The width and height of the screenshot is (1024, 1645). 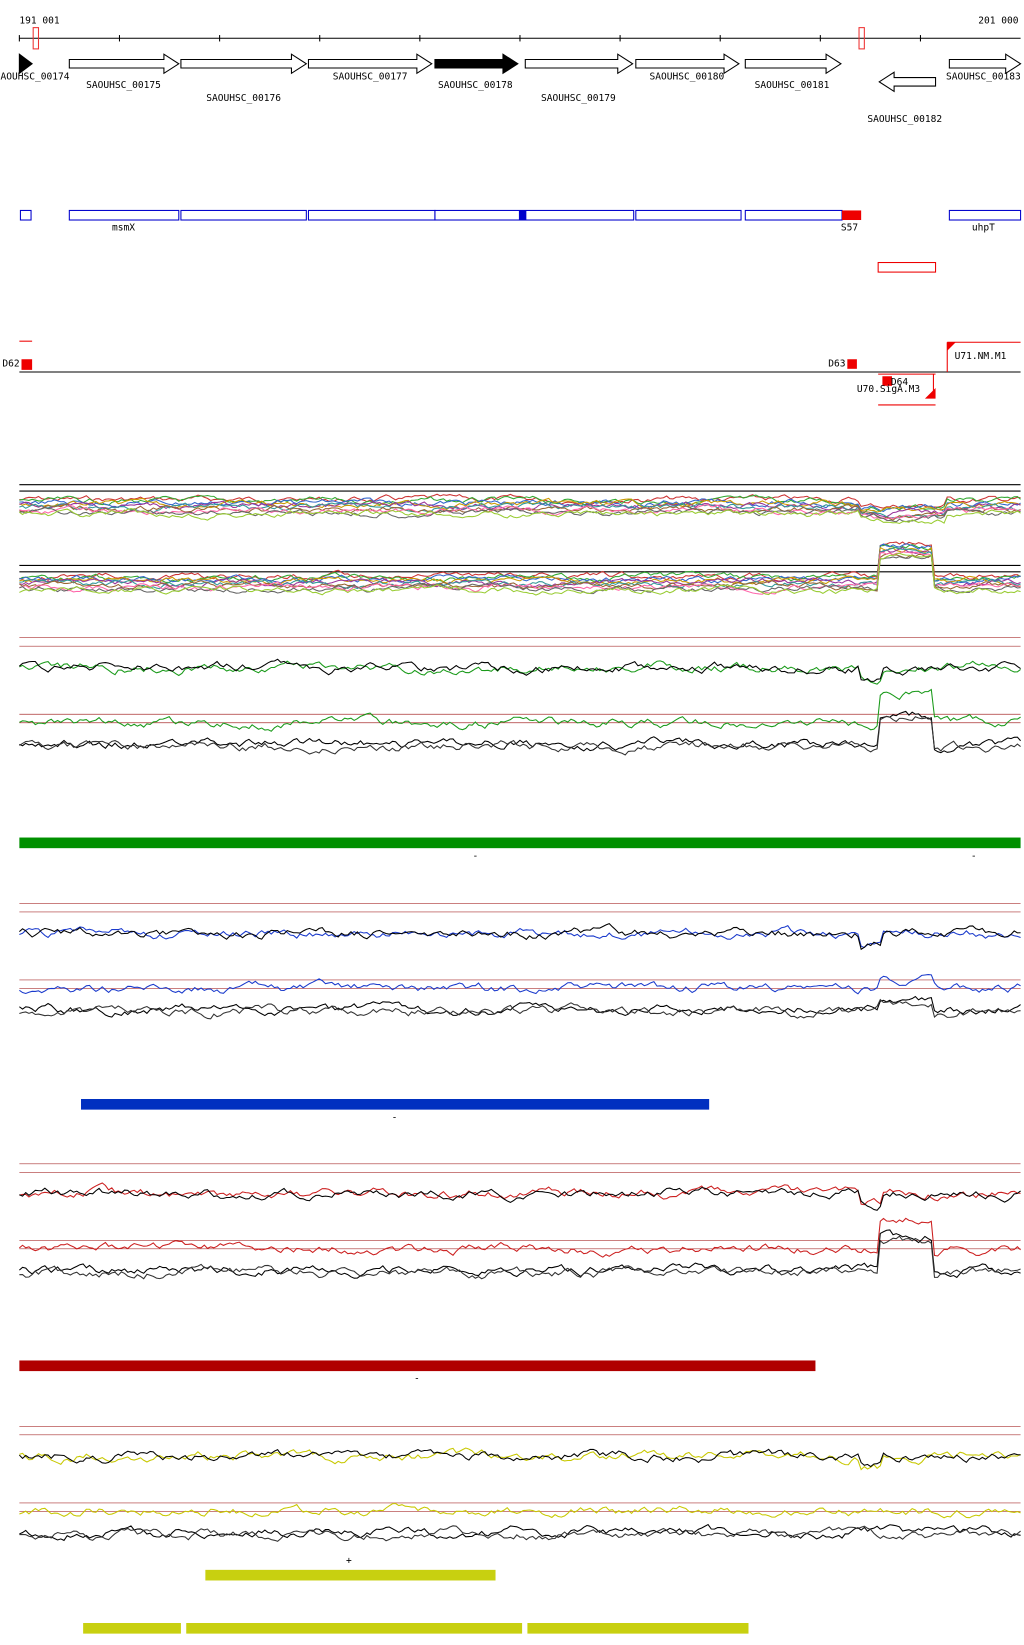 What do you see at coordinates (792, 85) in the screenshot?
I see `gene-label: SAOUHSC_00181` at bounding box center [792, 85].